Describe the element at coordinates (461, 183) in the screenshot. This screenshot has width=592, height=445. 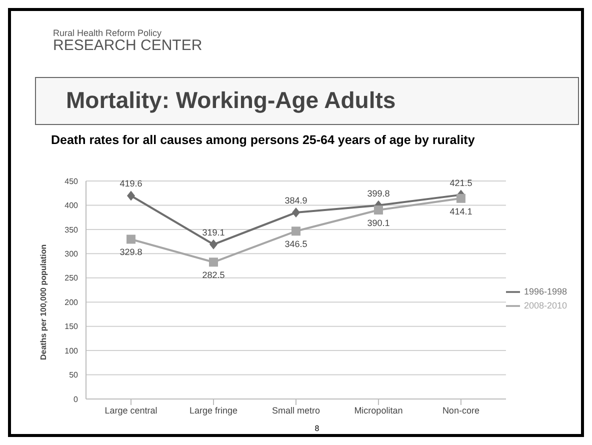
I see `data-label: 421.5` at that location.